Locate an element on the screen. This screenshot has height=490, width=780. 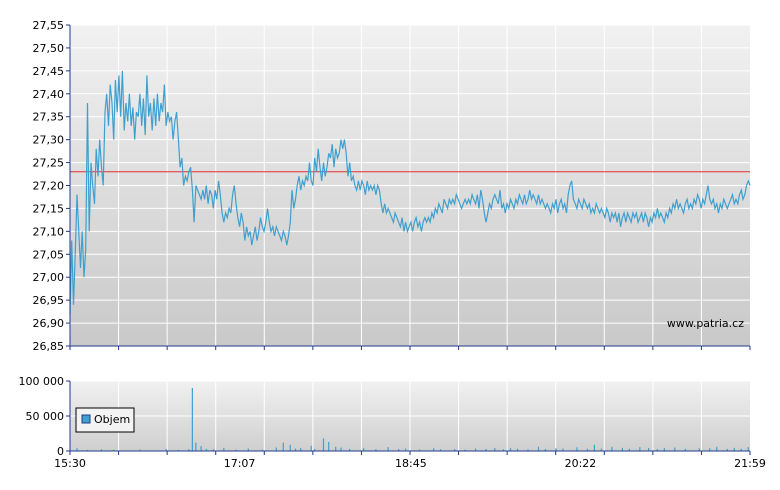
time-x-axis: 15:30 17:07 18:45 20:22 21:59 is located at coordinates (410, 460).